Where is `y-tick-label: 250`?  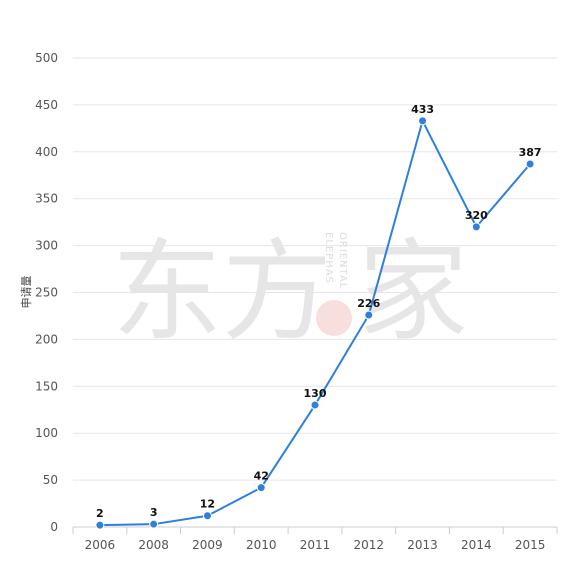
y-tick-label: 250 is located at coordinates (46, 293).